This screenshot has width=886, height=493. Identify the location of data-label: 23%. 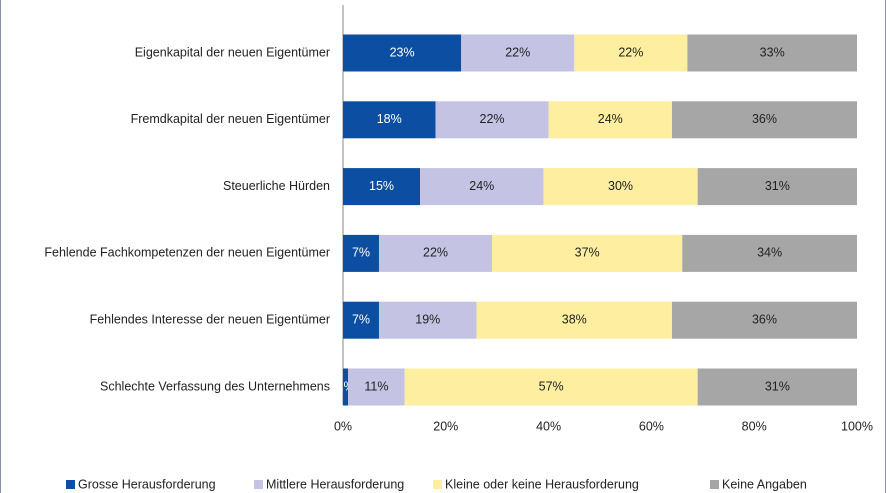
(402, 52).